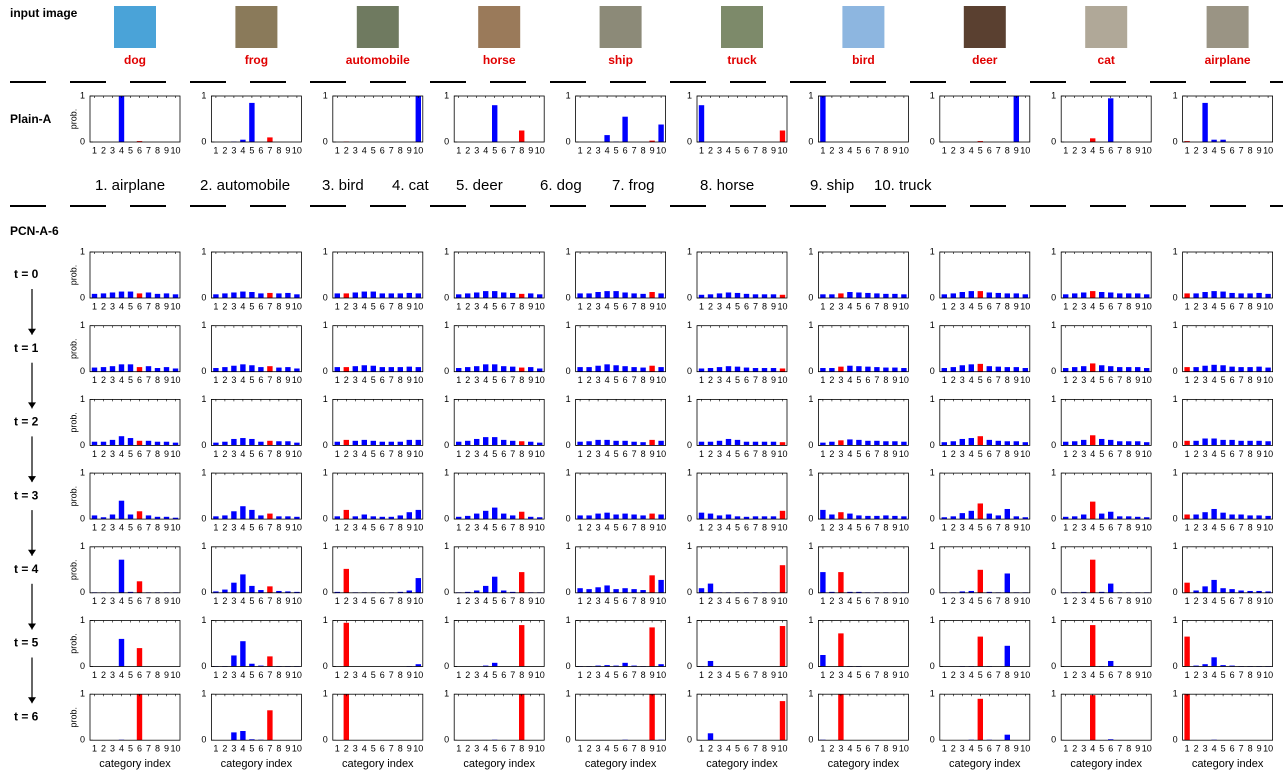 The height and width of the screenshot is (780, 1283). I want to click on y-axis-label: prob., so click(73, 275).